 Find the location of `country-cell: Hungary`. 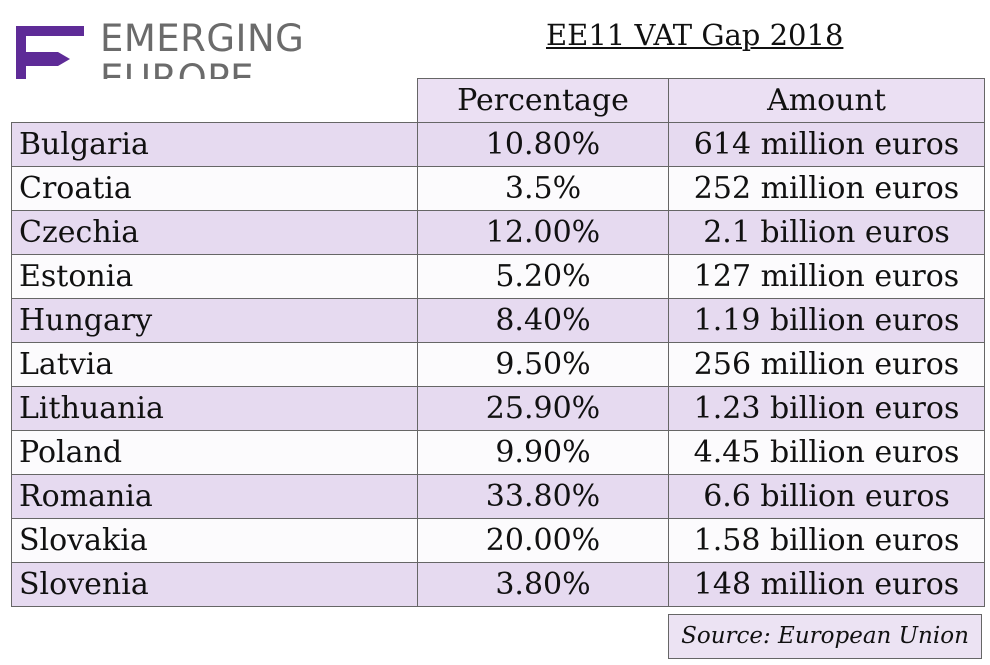

country-cell: Hungary is located at coordinates (214, 320).